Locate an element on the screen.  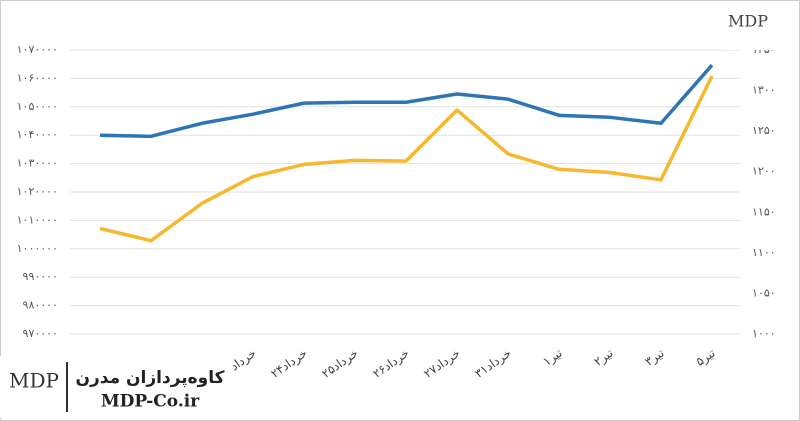
y-tick-label: ۱۰۱۰۰۰۰ is located at coordinates (37, 219).